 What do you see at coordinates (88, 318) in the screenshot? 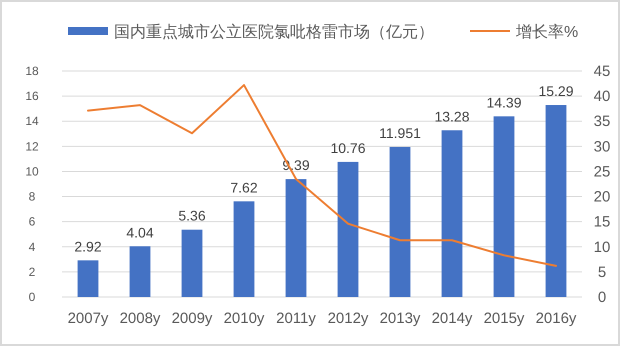
I see `x-tick-label: 2007y` at bounding box center [88, 318].